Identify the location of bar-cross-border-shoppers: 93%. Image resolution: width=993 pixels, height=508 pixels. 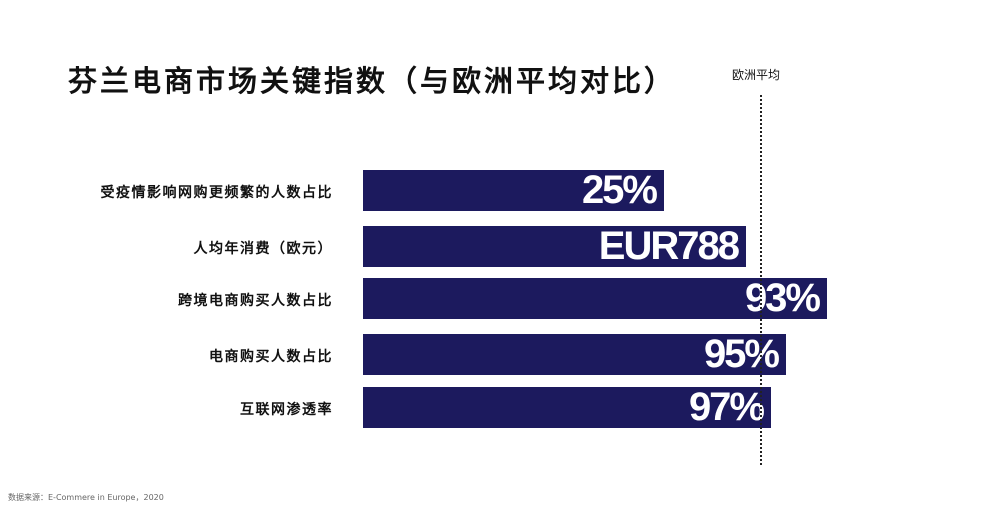
(595, 298).